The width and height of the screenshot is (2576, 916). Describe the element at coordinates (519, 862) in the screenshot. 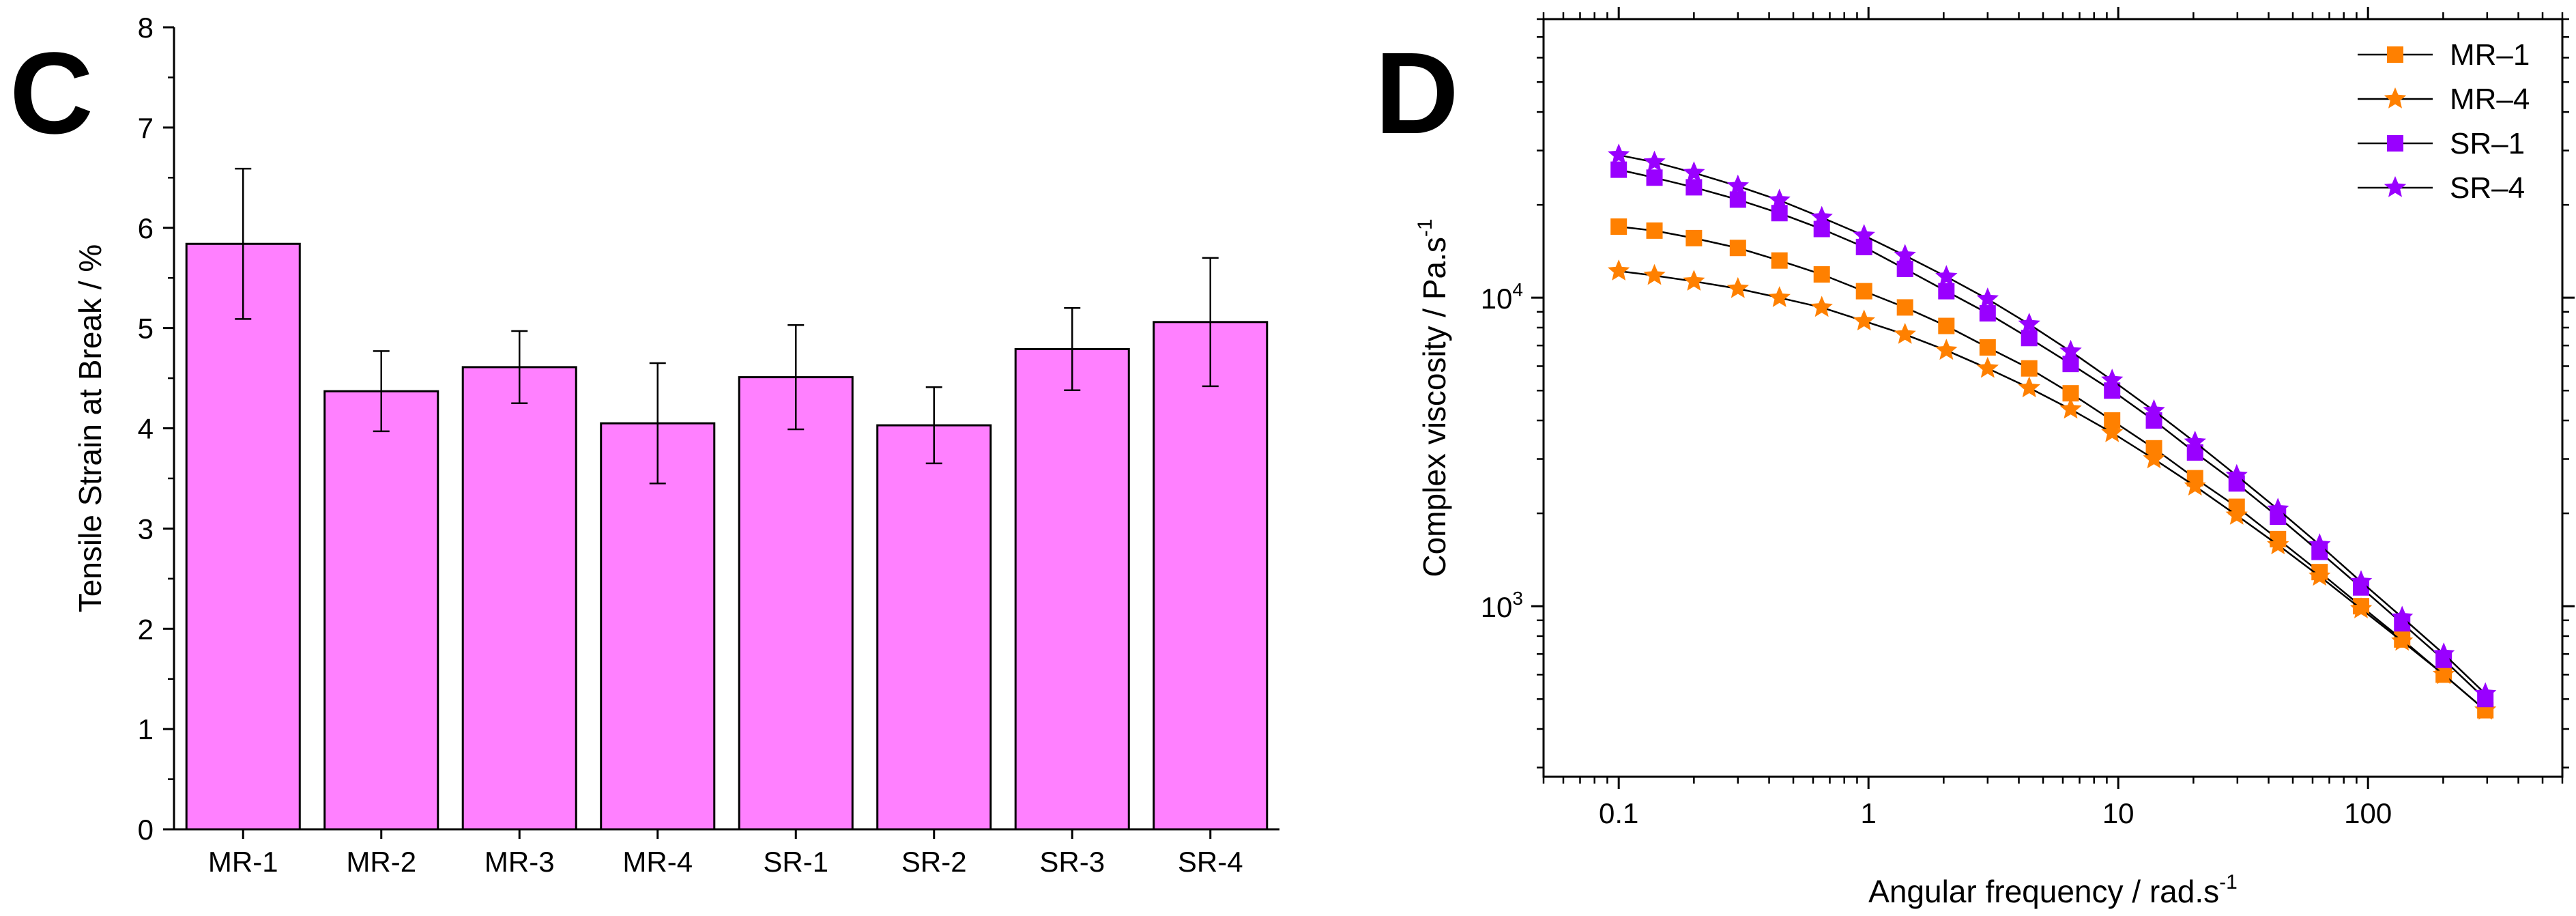

I see `x-tick-label: MR-3` at that location.